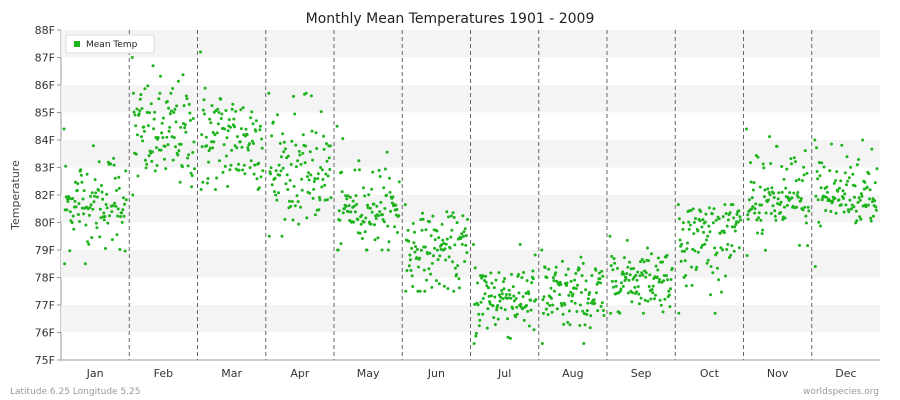  I want to click on y-tick-label: 84F, so click(45, 140).